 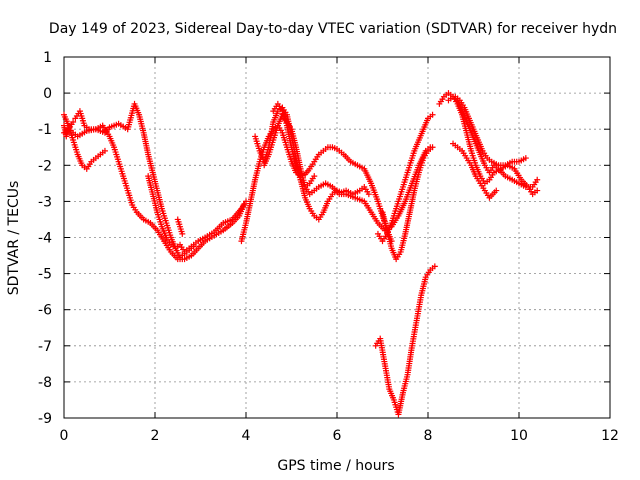 What do you see at coordinates (519, 436) in the screenshot?
I see `x-tick-label: 10` at bounding box center [519, 436].